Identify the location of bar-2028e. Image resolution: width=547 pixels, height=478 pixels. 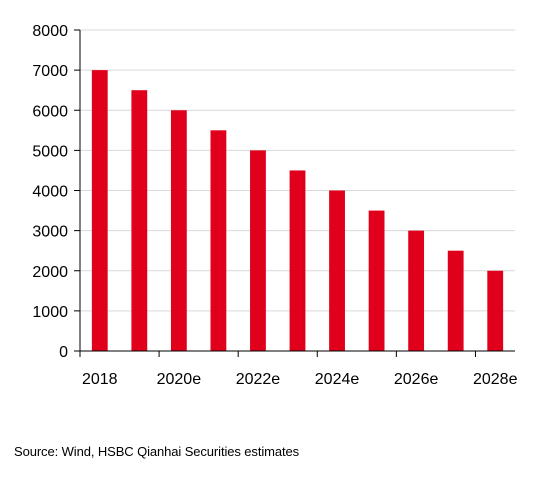
(495, 310).